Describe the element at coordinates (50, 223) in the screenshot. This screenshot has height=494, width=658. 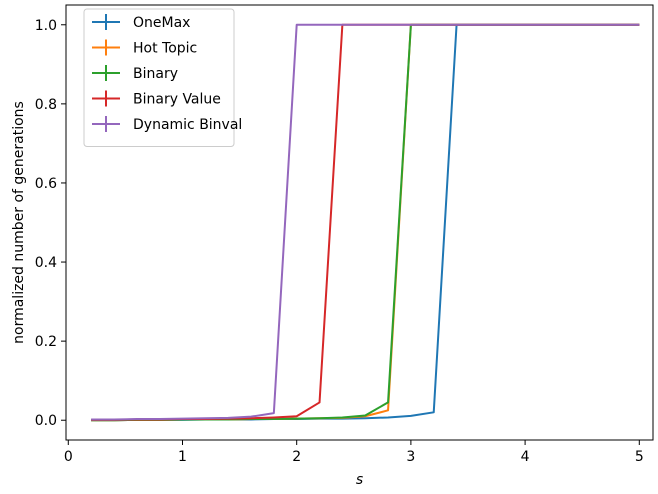
I see `y-axis: 0.0 0.2 0.4 0.6 0.8 1.0` at that location.